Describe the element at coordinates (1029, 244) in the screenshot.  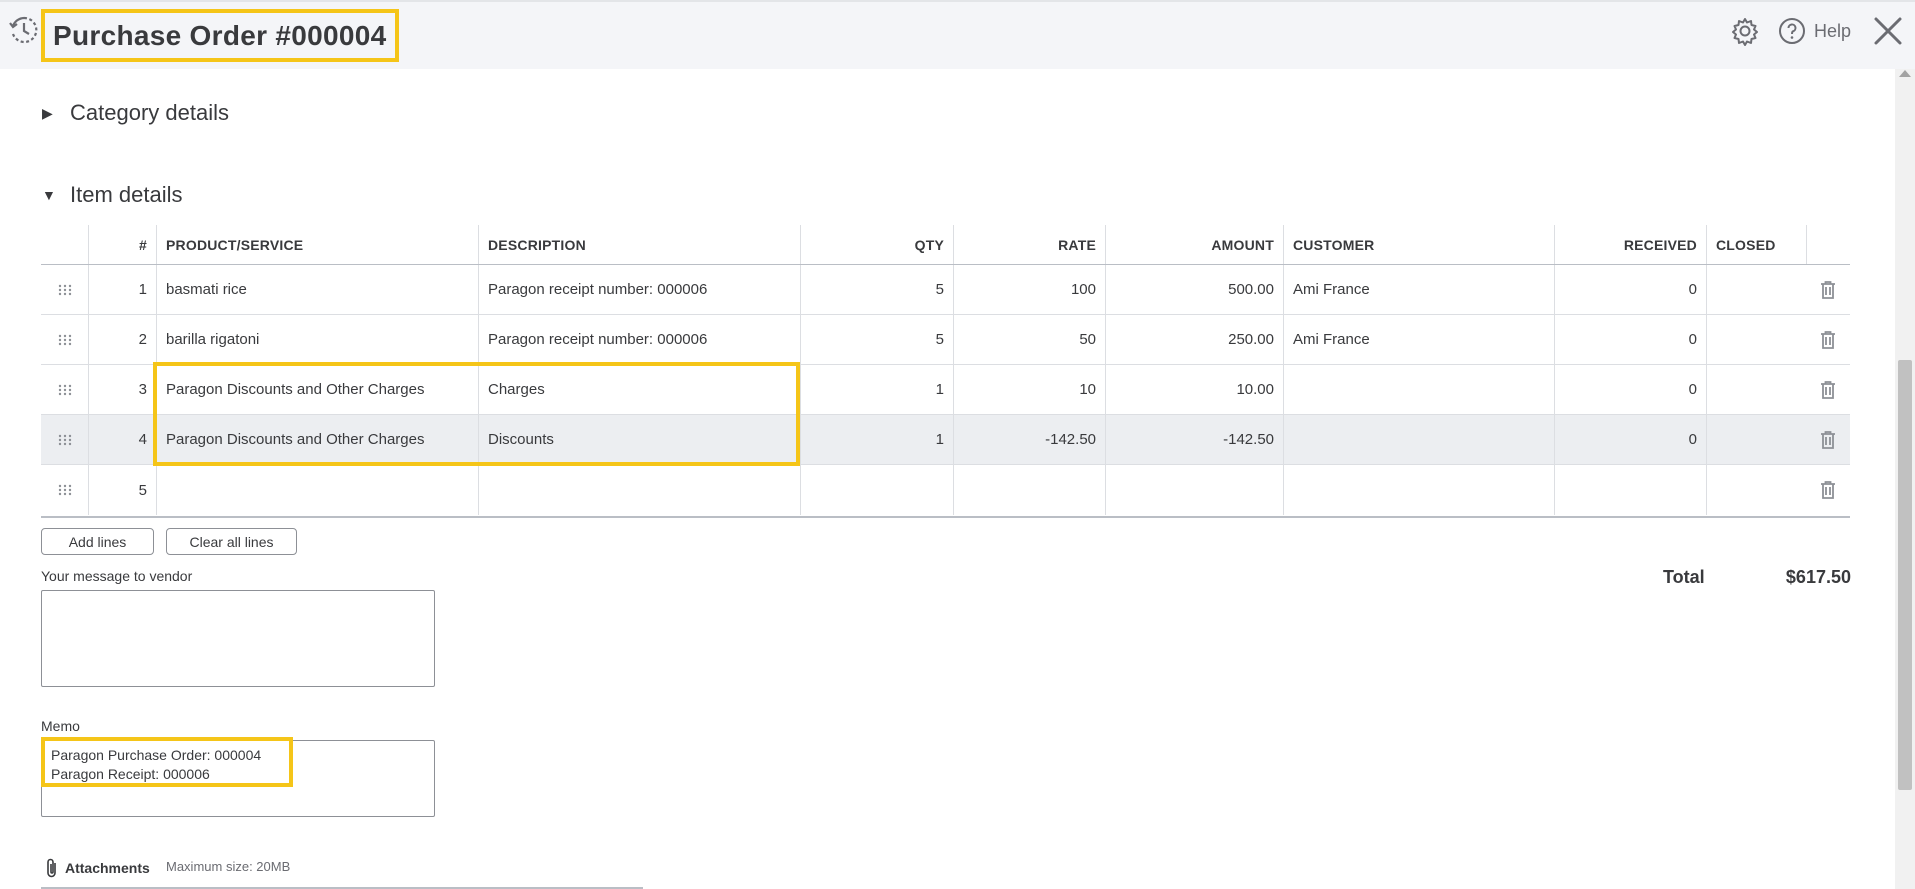
I see `header-rate: RATE` at that location.